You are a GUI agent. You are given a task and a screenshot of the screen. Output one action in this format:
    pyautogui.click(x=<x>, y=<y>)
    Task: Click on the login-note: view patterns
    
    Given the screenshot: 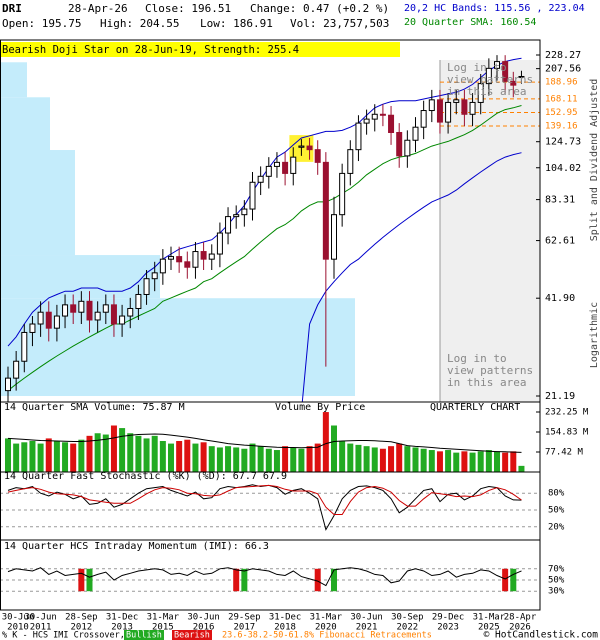 What is the action you would take?
    pyautogui.click(x=490, y=370)
    